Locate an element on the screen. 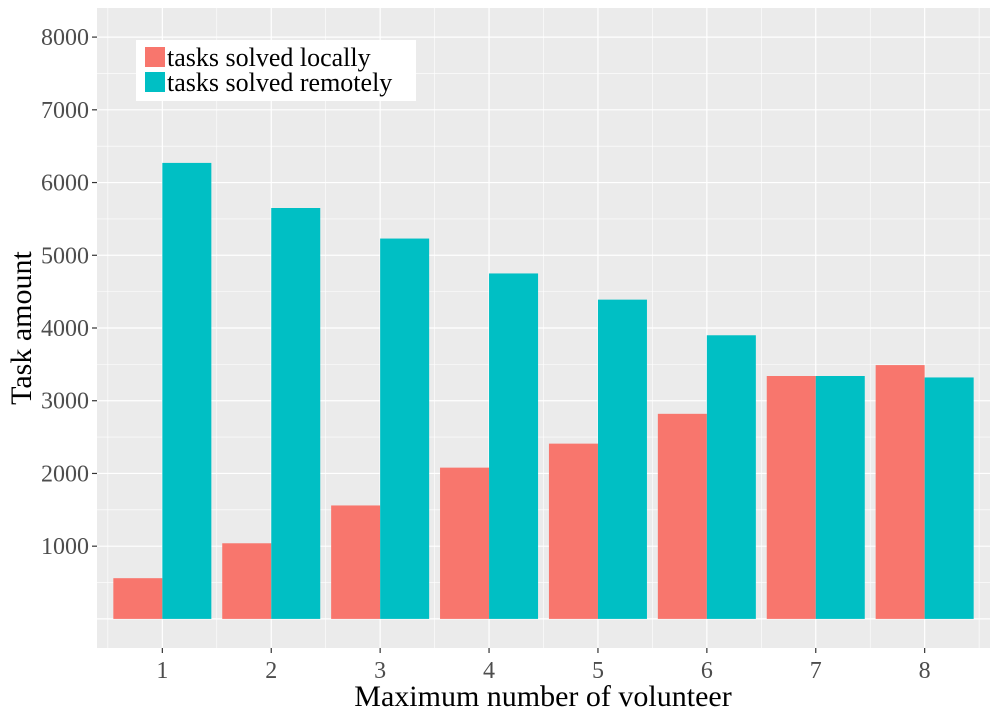 The image size is (1000, 715). legend-key-local is located at coordinates (155, 57).